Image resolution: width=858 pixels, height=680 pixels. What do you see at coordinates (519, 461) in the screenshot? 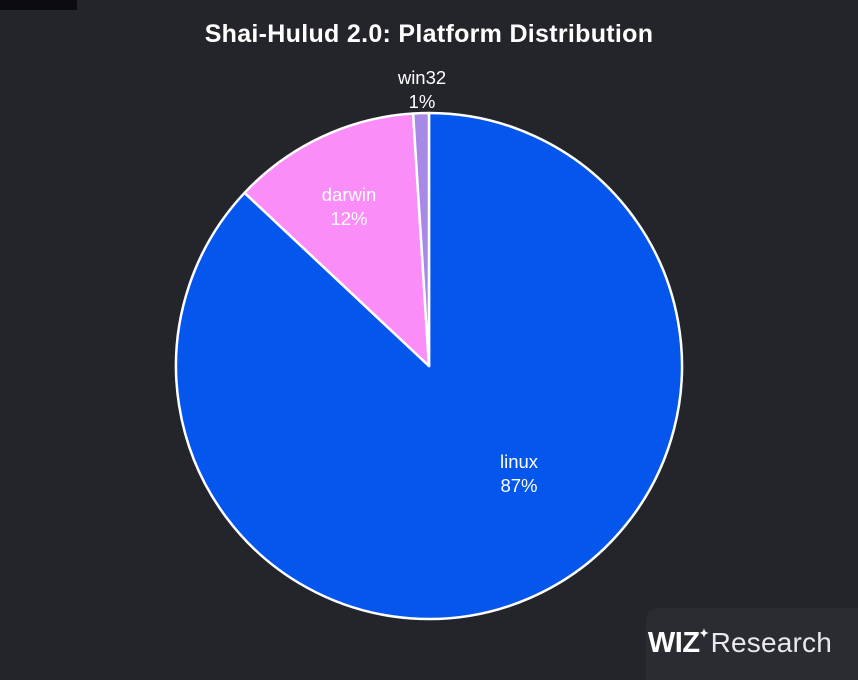
I see `slice-label-linux-name: linux` at bounding box center [519, 461].